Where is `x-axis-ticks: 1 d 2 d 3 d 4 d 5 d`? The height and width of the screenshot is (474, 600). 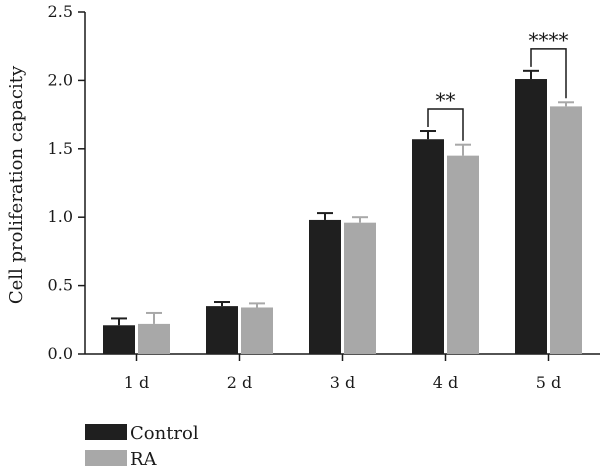 x-axis-ticks: 1 d 2 d 3 d 4 d 5 d is located at coordinates (343, 373).